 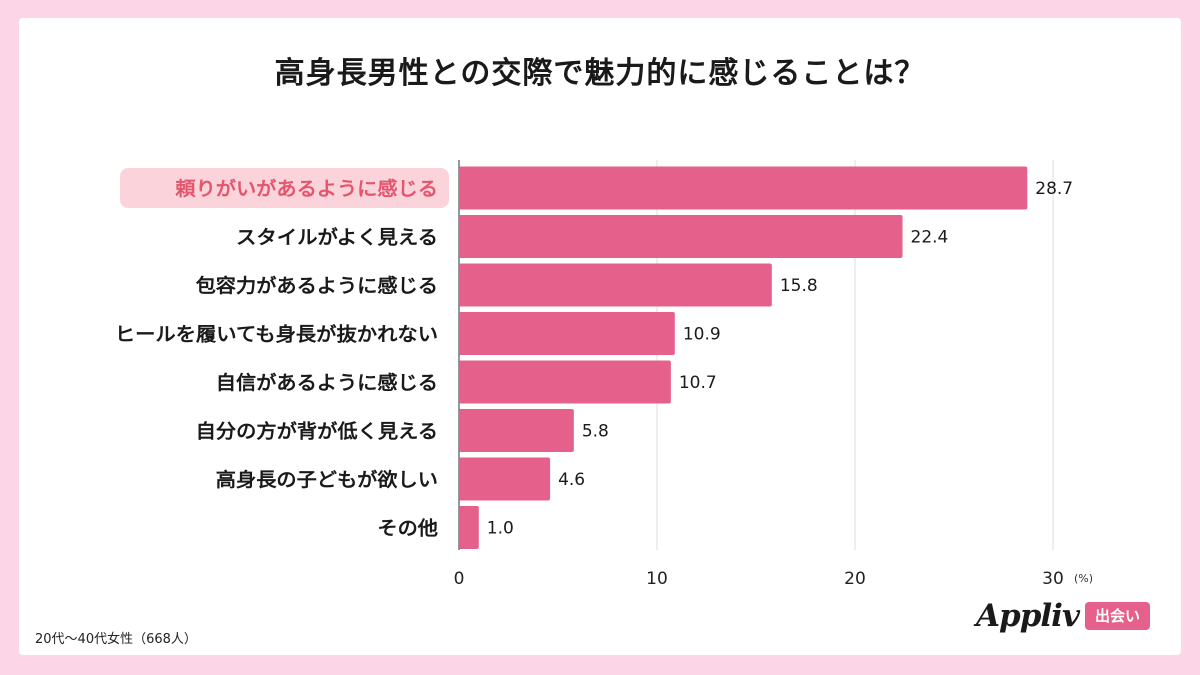 I want to click on bar-value-label: 10.7, so click(x=698, y=383).